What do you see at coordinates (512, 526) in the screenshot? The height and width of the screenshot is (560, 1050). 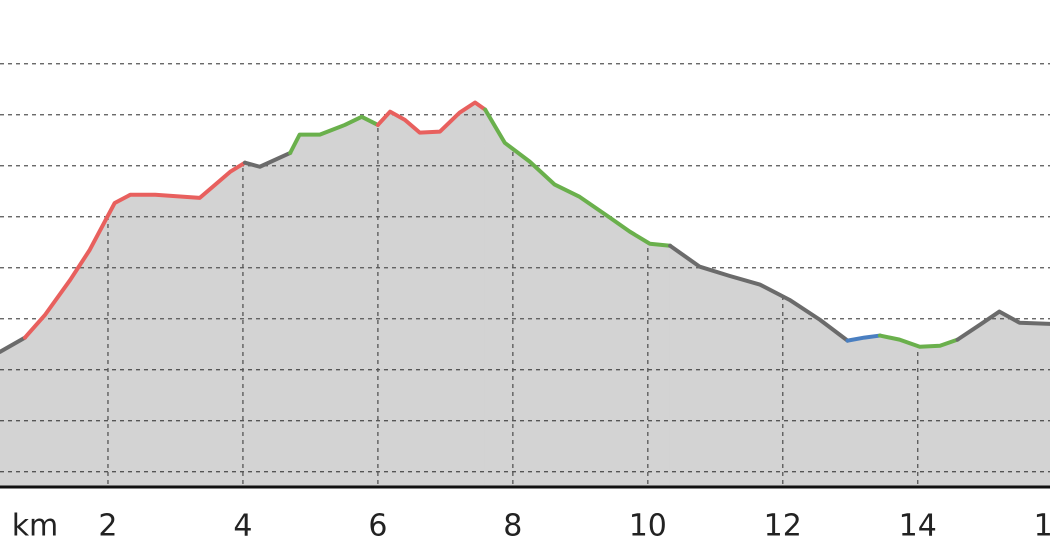 I see `x-tick-label: 8` at bounding box center [512, 526].